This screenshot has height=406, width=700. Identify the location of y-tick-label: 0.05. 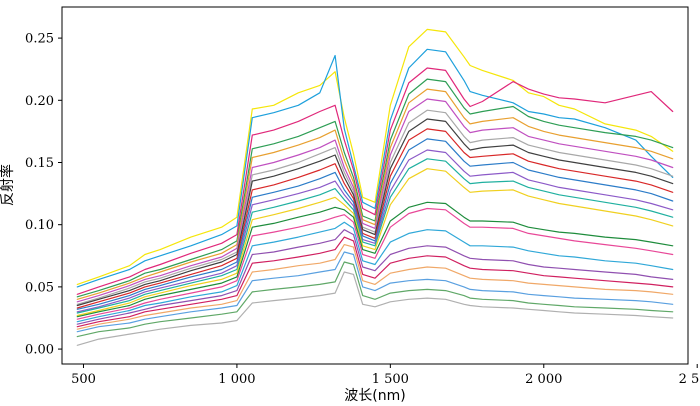
(39, 287).